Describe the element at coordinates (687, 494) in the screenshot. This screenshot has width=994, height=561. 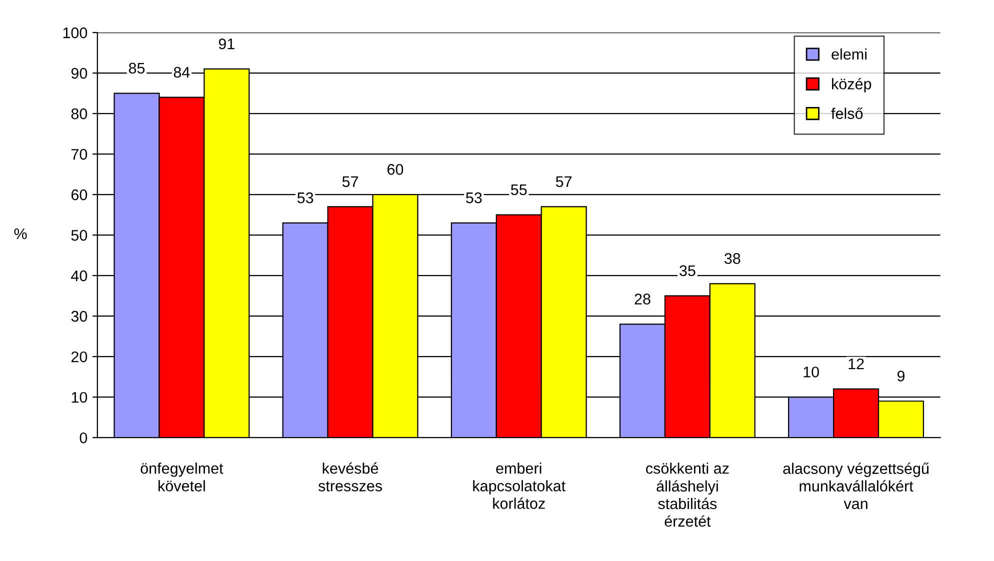
I see `x-tick-label: csökkenti az álláshelyi stabilitás érzetét` at that location.